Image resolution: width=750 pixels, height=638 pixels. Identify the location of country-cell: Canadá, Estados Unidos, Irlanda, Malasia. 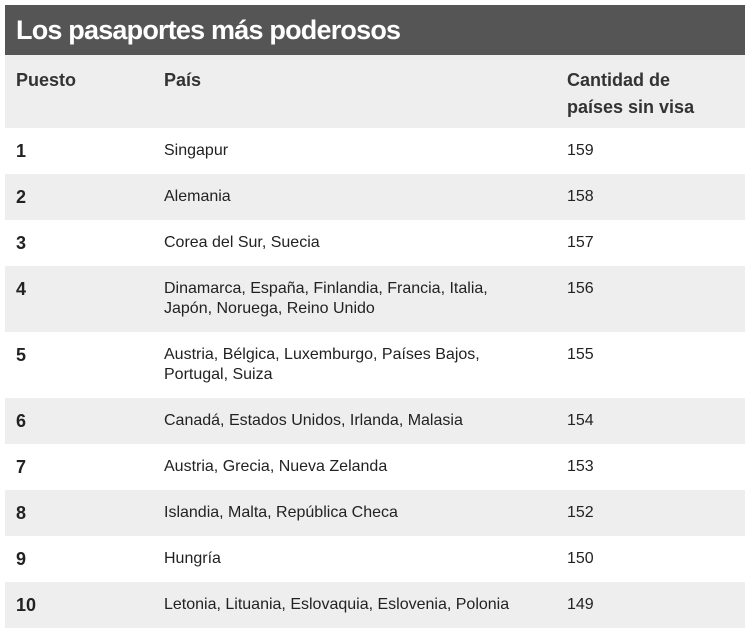
(354, 421).